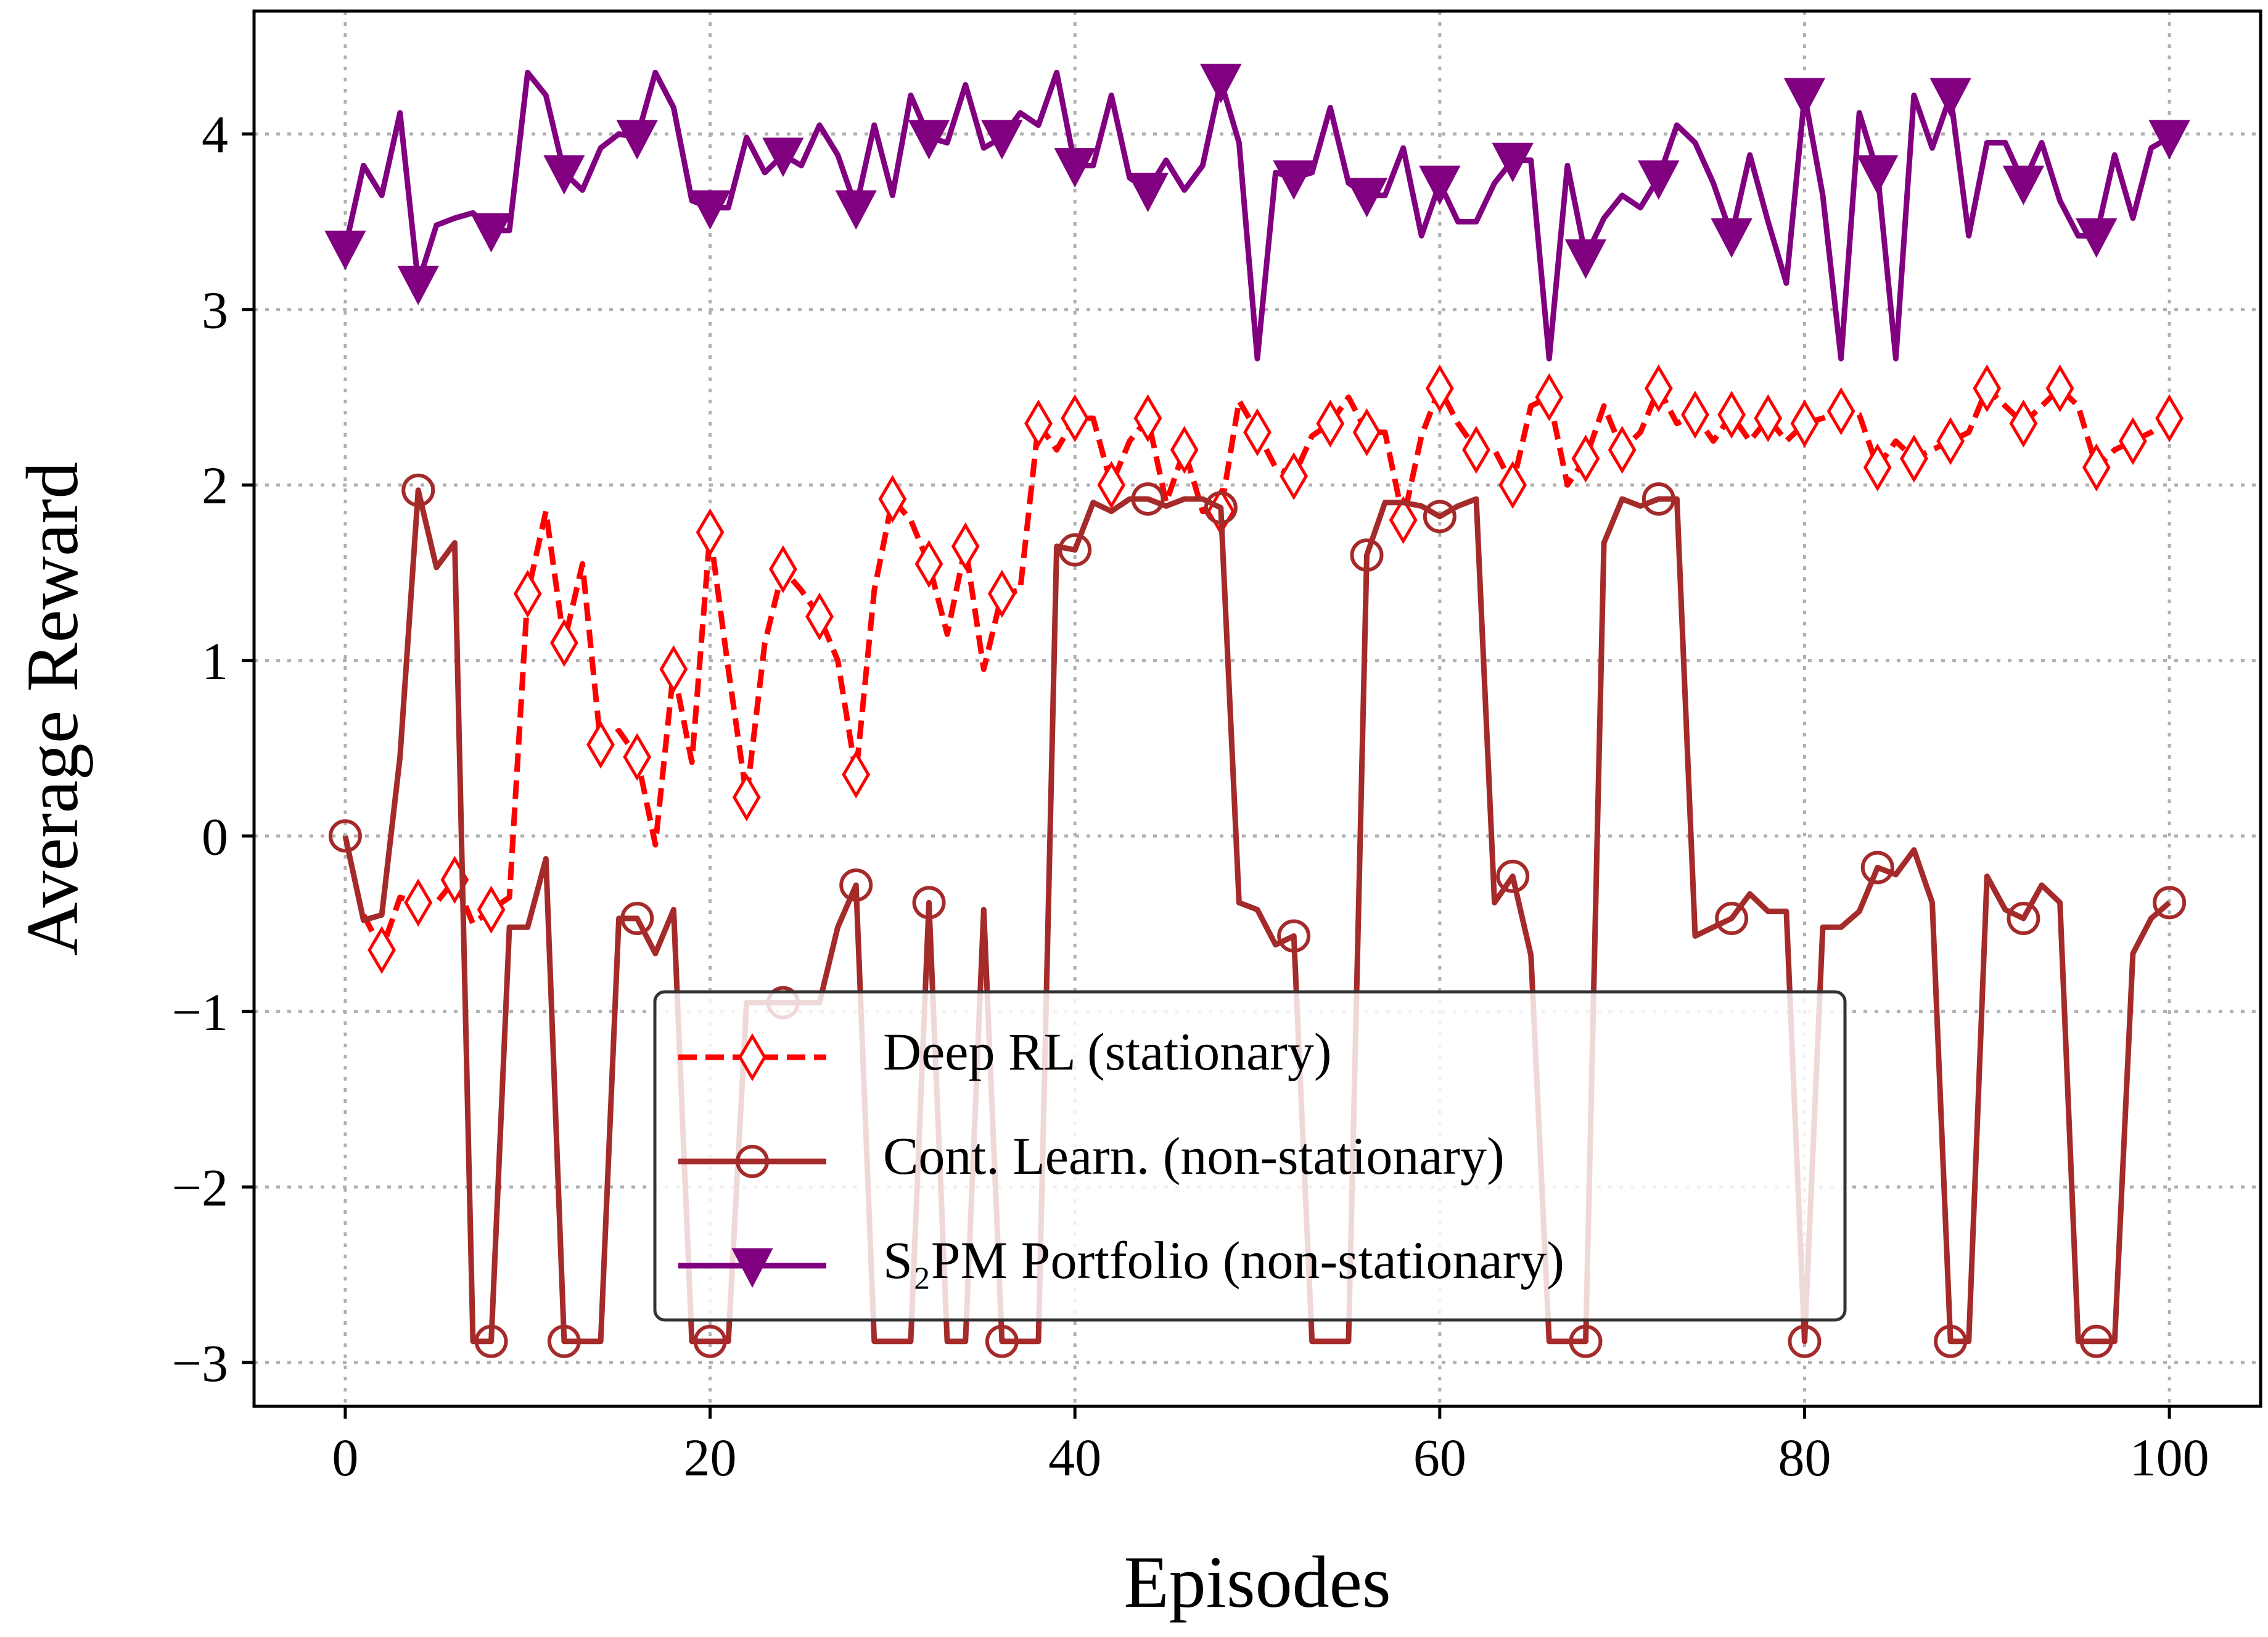 This screenshot has height=1637, width=2268. I want to click on x-tick-label: 20, so click(710, 1457).